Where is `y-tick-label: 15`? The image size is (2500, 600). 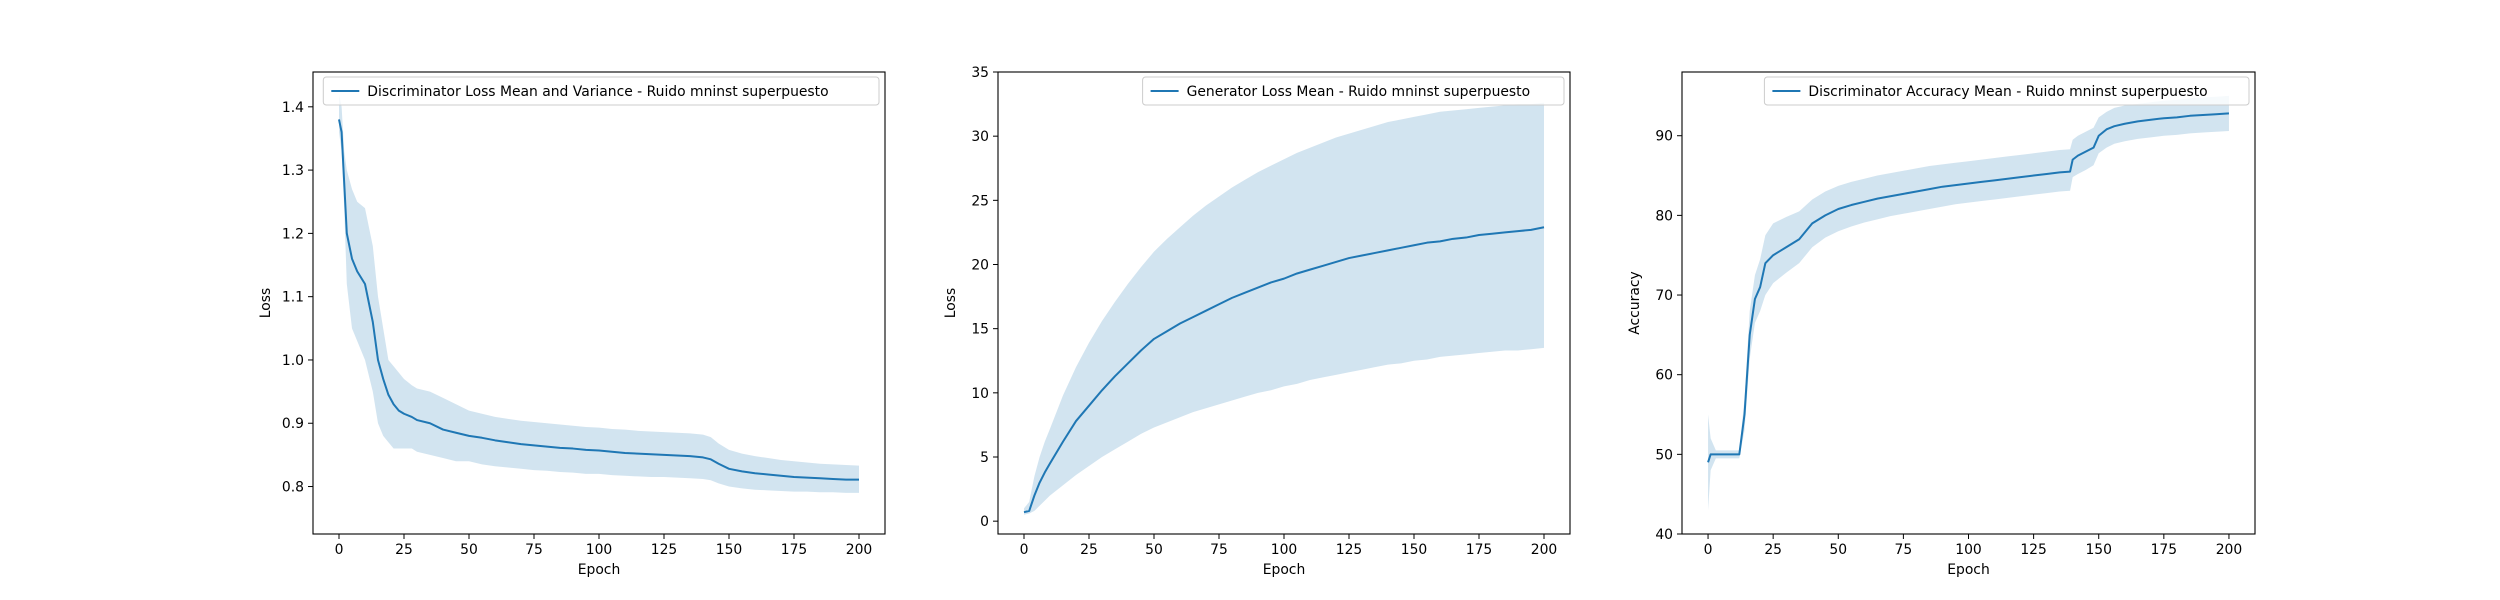
y-tick-label: 15 is located at coordinates (980, 330).